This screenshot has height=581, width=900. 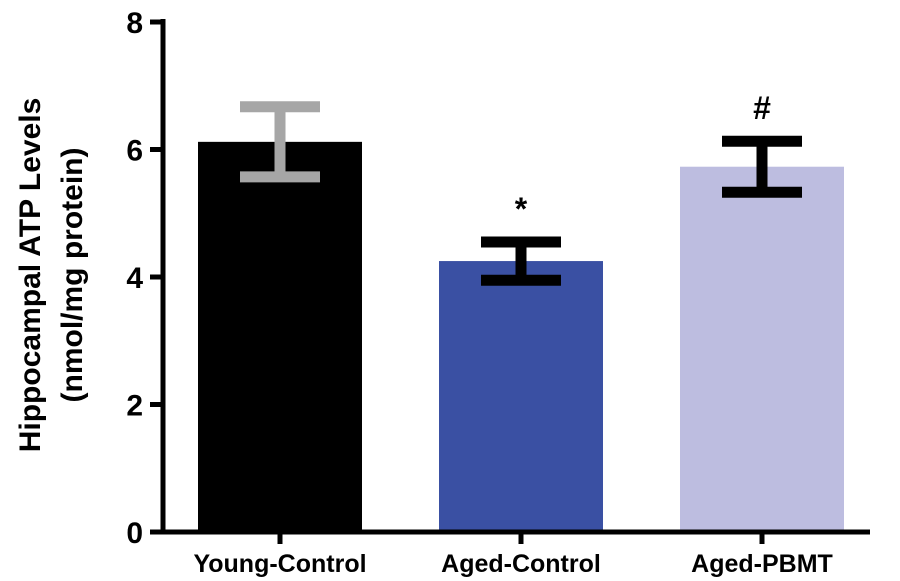 What do you see at coordinates (30, 275) in the screenshot?
I see `y-axis-title-line1: Hippocampal ATP Levels` at bounding box center [30, 275].